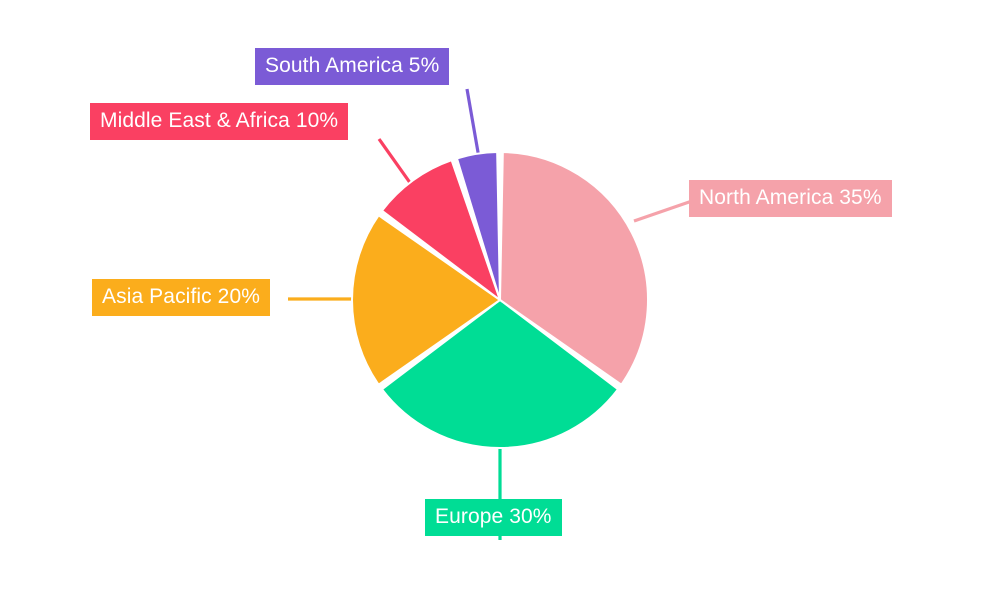 This screenshot has height=600, width=1000. What do you see at coordinates (790, 198) in the screenshot?
I see `pie-label-north-america: North America 35%` at bounding box center [790, 198].